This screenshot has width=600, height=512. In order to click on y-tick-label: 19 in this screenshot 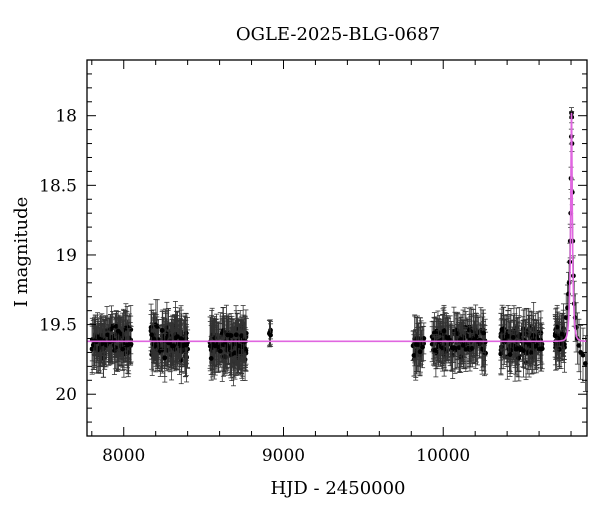, I will do `click(66, 256)`.